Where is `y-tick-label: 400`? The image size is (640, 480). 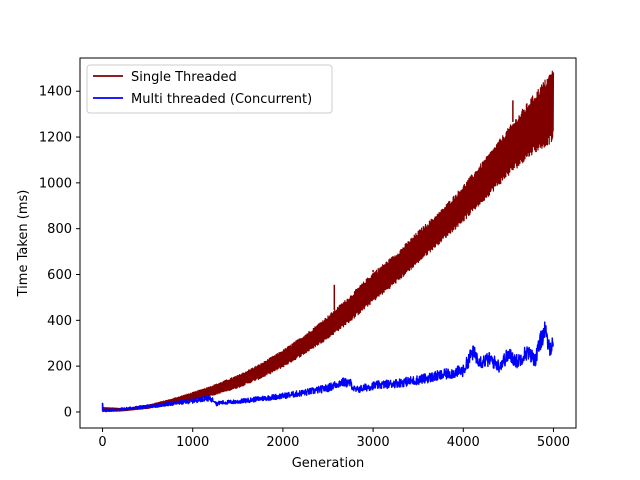 y-tick-label: 400 is located at coordinates (59, 321).